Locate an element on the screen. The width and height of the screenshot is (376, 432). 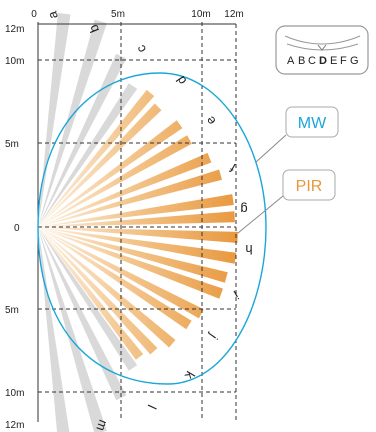
mw-legend-label: MW is located at coordinates (312, 123).